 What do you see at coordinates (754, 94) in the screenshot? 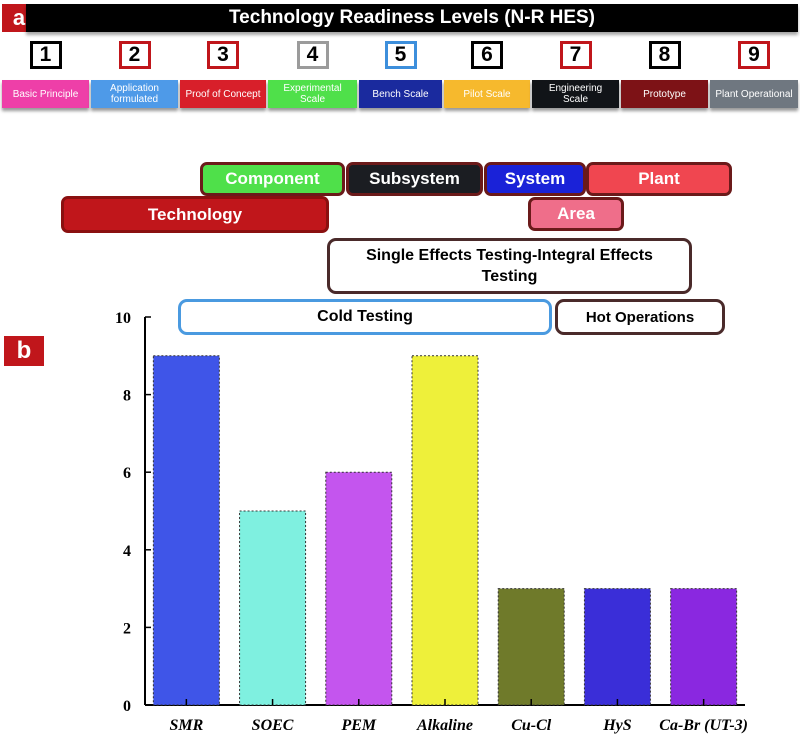
I see `trl-level-9-label: Plant Operational` at bounding box center [754, 94].